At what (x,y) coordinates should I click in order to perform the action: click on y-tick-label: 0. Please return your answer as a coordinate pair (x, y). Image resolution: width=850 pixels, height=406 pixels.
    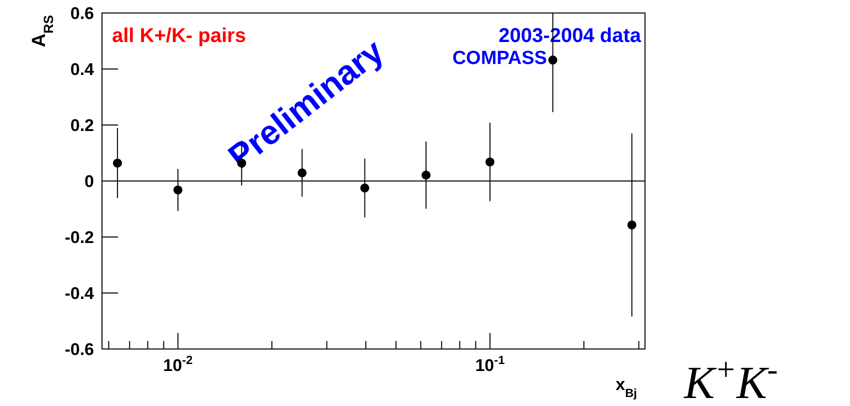
    Looking at the image, I should click on (89, 181).